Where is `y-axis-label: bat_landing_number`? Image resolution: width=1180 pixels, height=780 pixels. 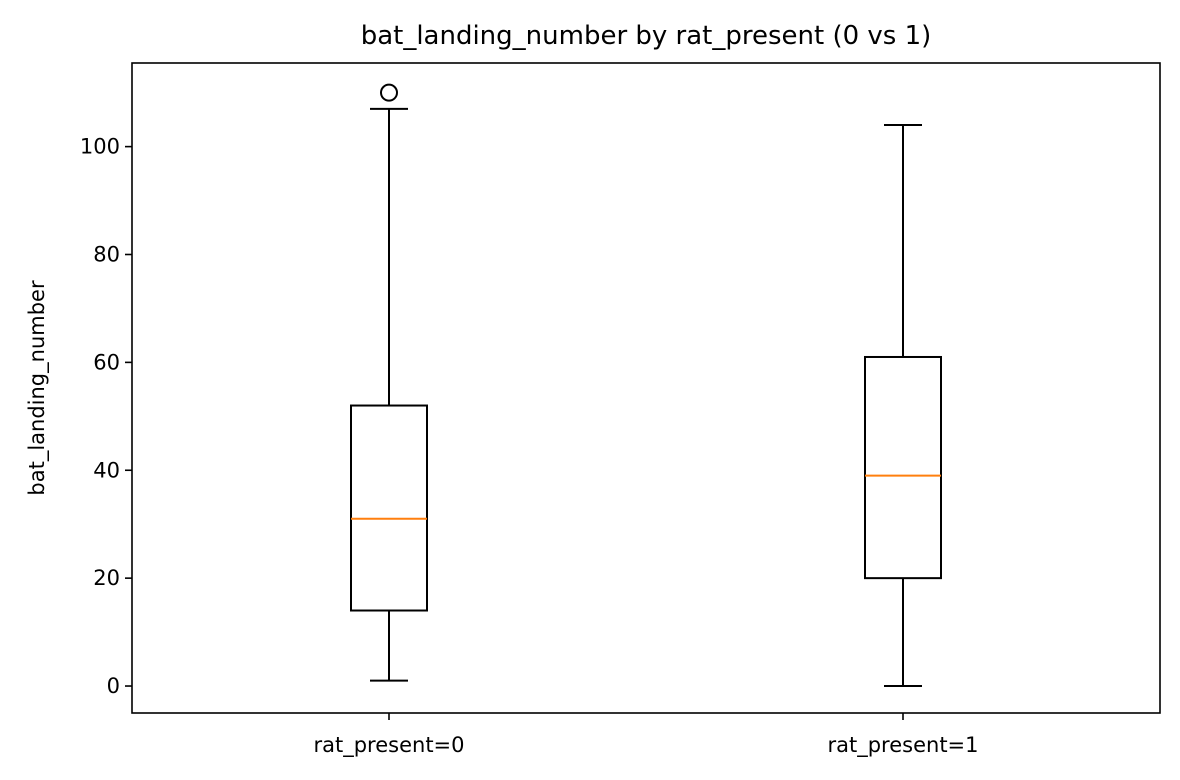 y-axis-label: bat_landing_number is located at coordinates (37, 388).